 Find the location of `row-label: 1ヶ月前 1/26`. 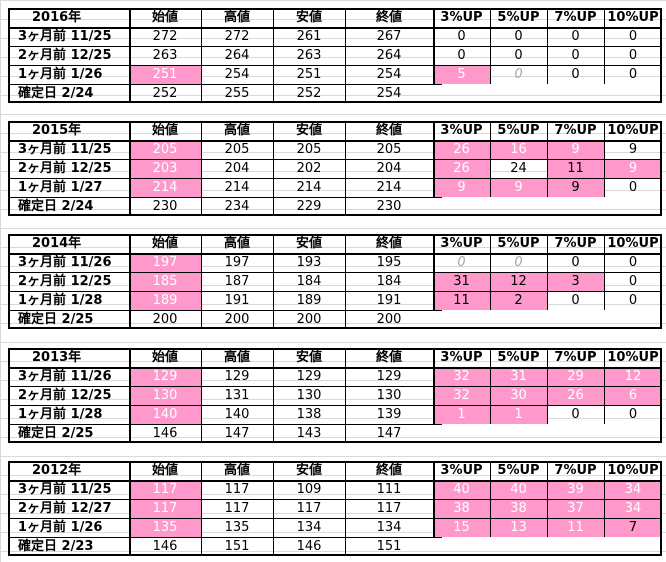

row-label: 1ヶ月前 1/26 is located at coordinates (60, 74).